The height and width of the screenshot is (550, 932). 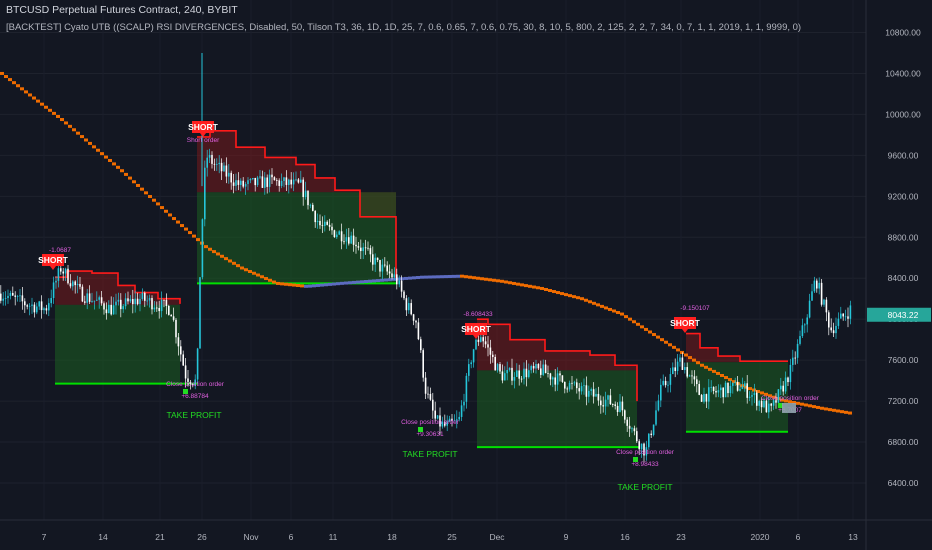 I want to click on time-axis: 7 14 21 26 Nov 6 11 18 25 Dec 9 16 23 2020 6 13, so click(x=466, y=530).